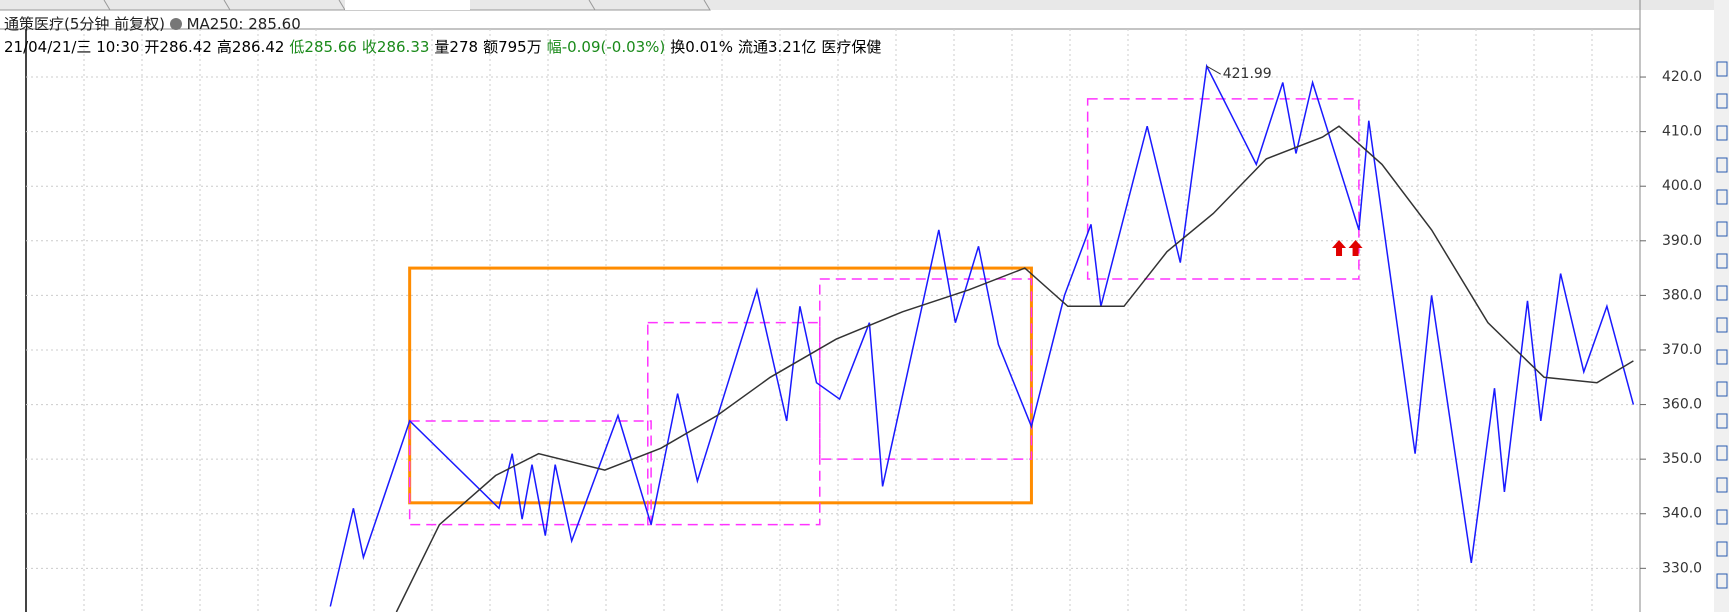  What do you see at coordinates (1682, 241) in the screenshot?
I see `y-tick-label: 390.0` at bounding box center [1682, 241].